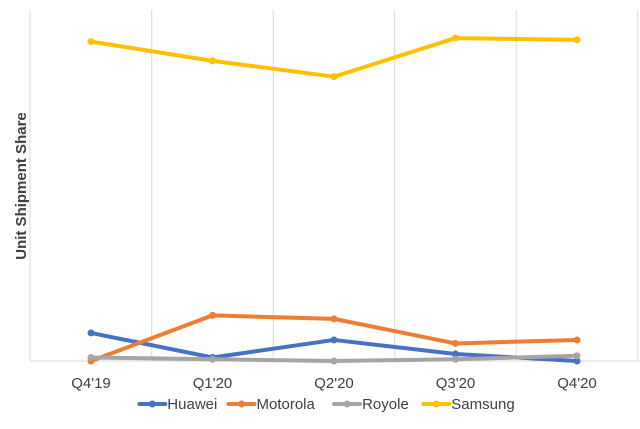  Describe the element at coordinates (21, 186) in the screenshot. I see `y-axis-label: Unit Shipment Share` at that location.